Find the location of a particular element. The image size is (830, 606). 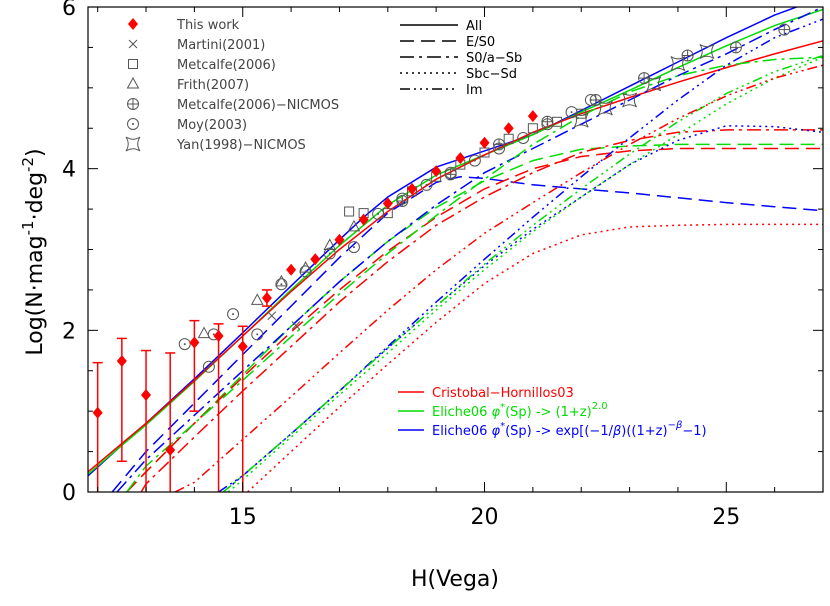

model-legend-text-blue: Eliche06 φ*(Sp) -> exp[(−1/β)((1+z)−β−1) is located at coordinates (569, 429).